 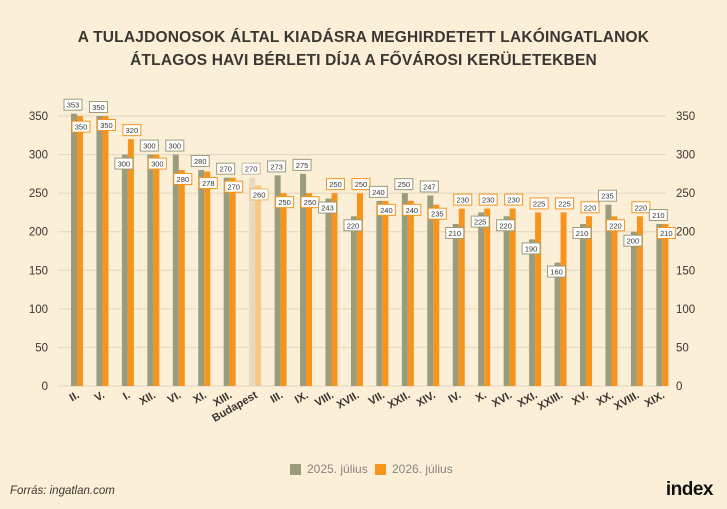 What do you see at coordinates (633, 241) in the screenshot?
I see `data-label-2025: 200` at bounding box center [633, 241].